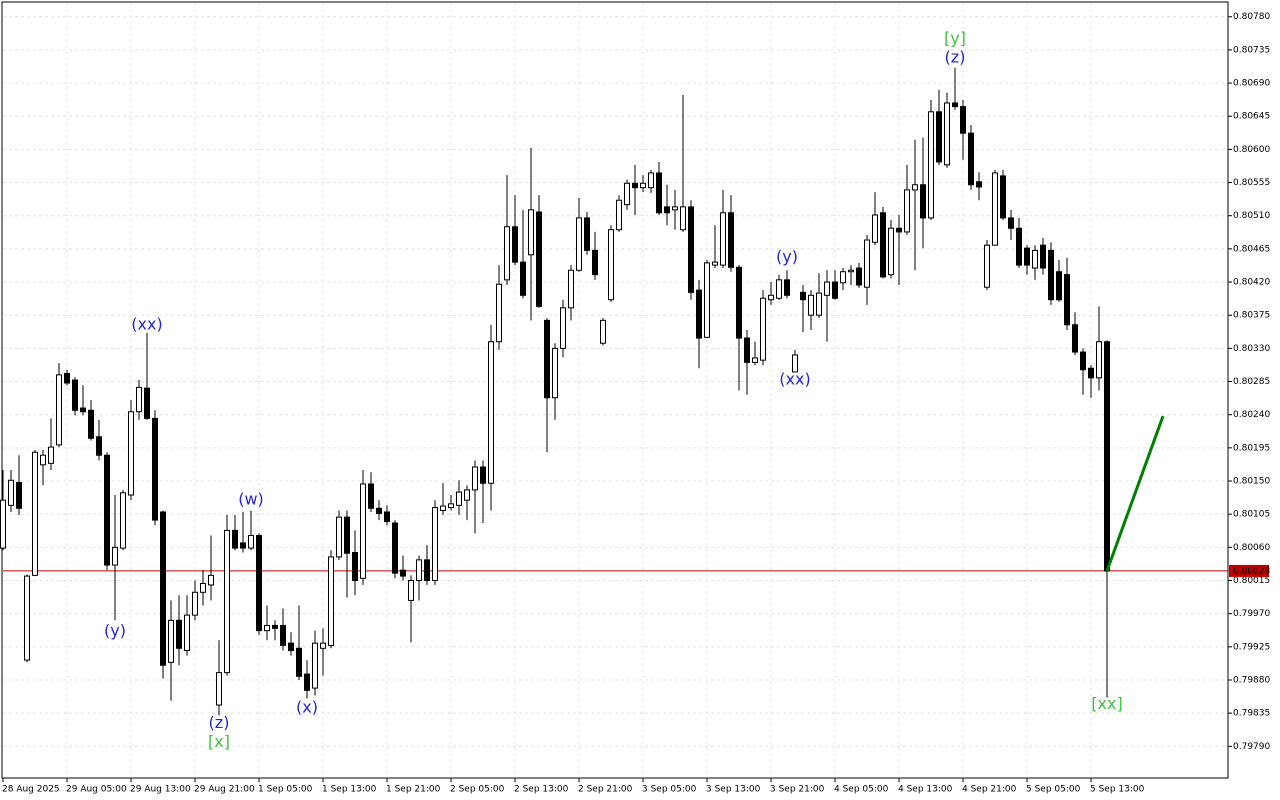 This screenshot has width=1280, height=800. Describe the element at coordinates (224, 790) in the screenshot. I see `x-tick-label: 29 Aug 21:00` at that location.